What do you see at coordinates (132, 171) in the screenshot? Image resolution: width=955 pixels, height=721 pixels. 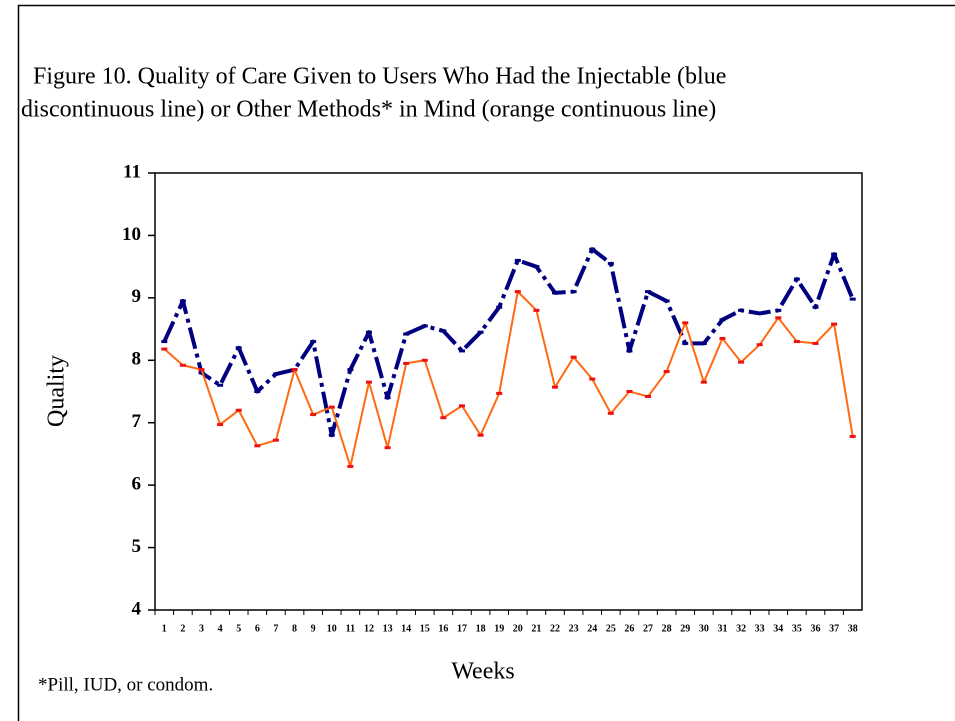 I see `y-tick-label: 11` at bounding box center [132, 171].